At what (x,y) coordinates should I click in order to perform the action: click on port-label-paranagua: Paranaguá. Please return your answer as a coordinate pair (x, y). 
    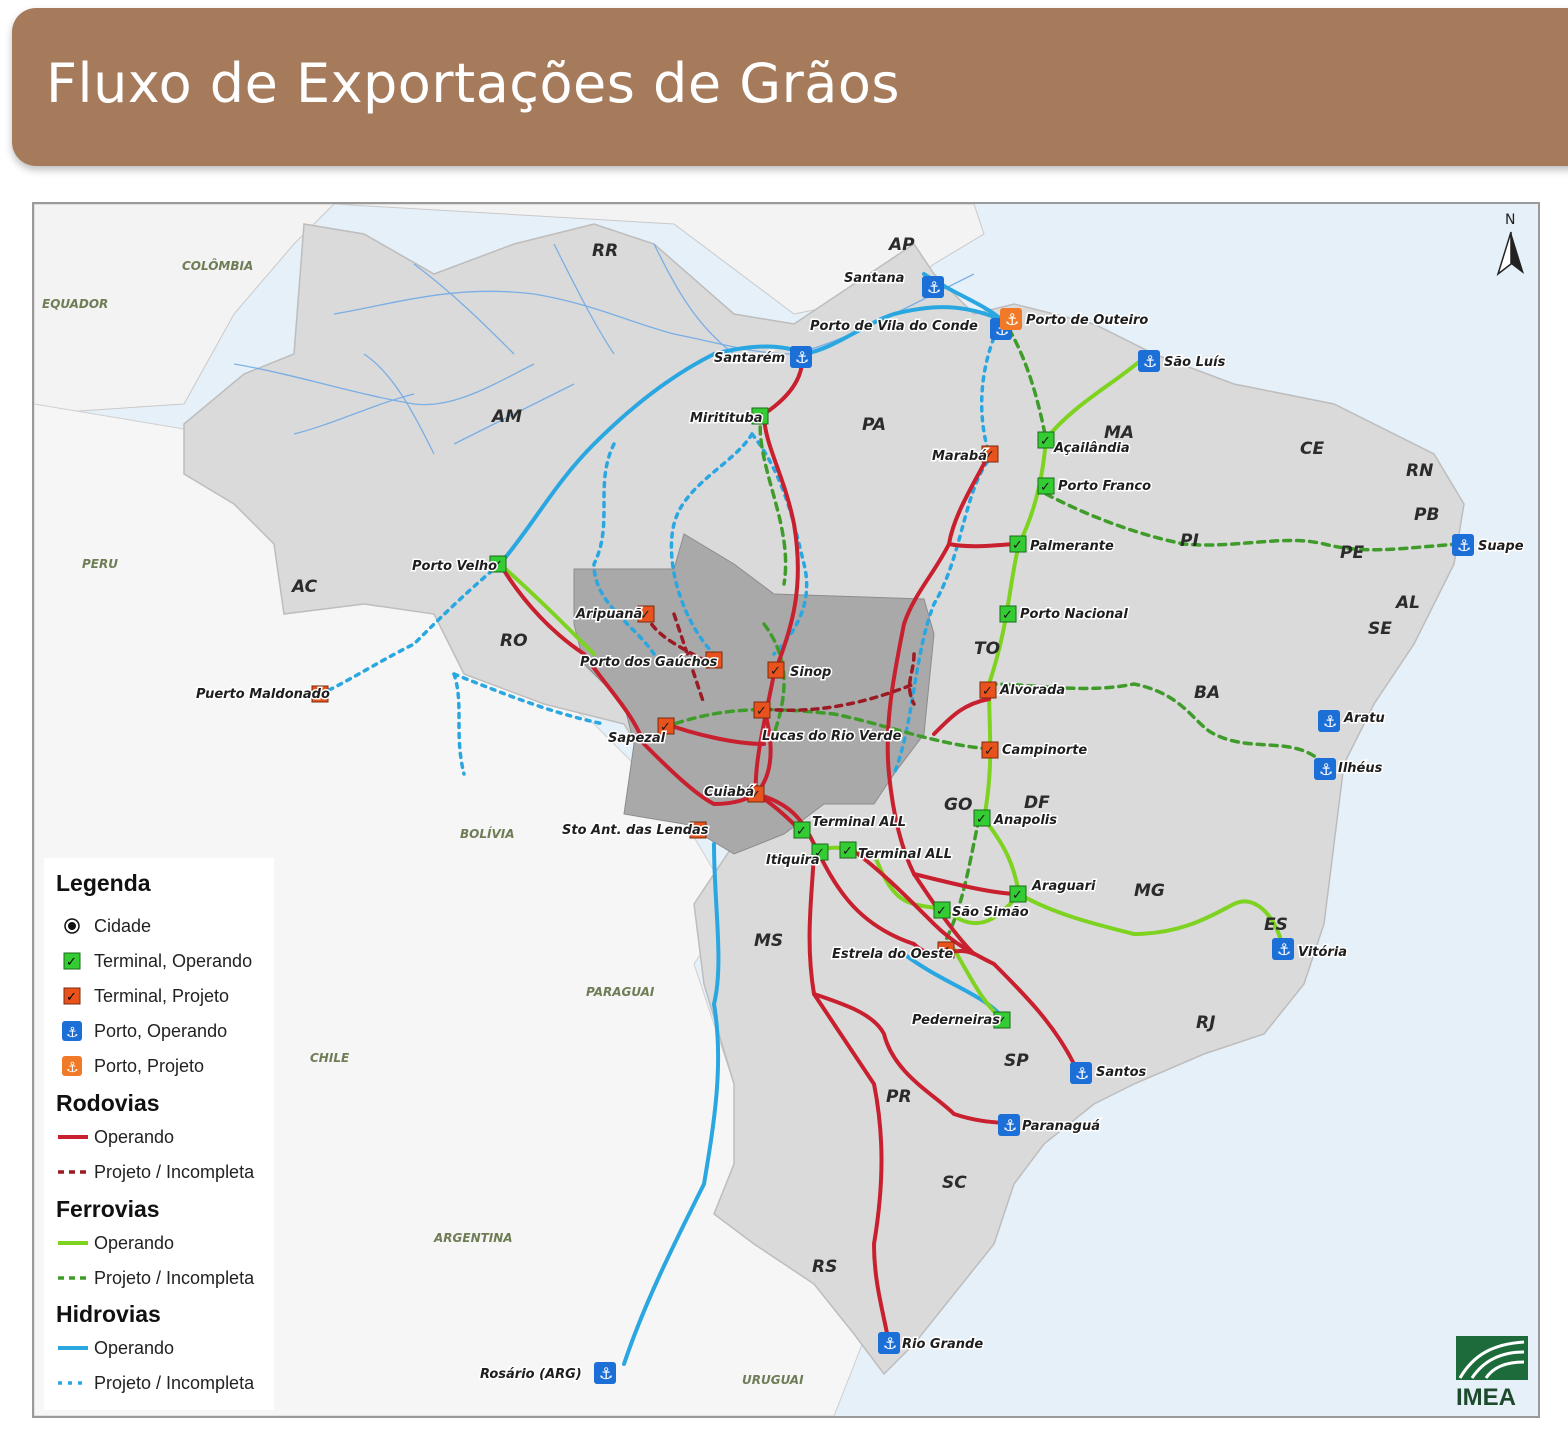
    Looking at the image, I should click on (1061, 1126).